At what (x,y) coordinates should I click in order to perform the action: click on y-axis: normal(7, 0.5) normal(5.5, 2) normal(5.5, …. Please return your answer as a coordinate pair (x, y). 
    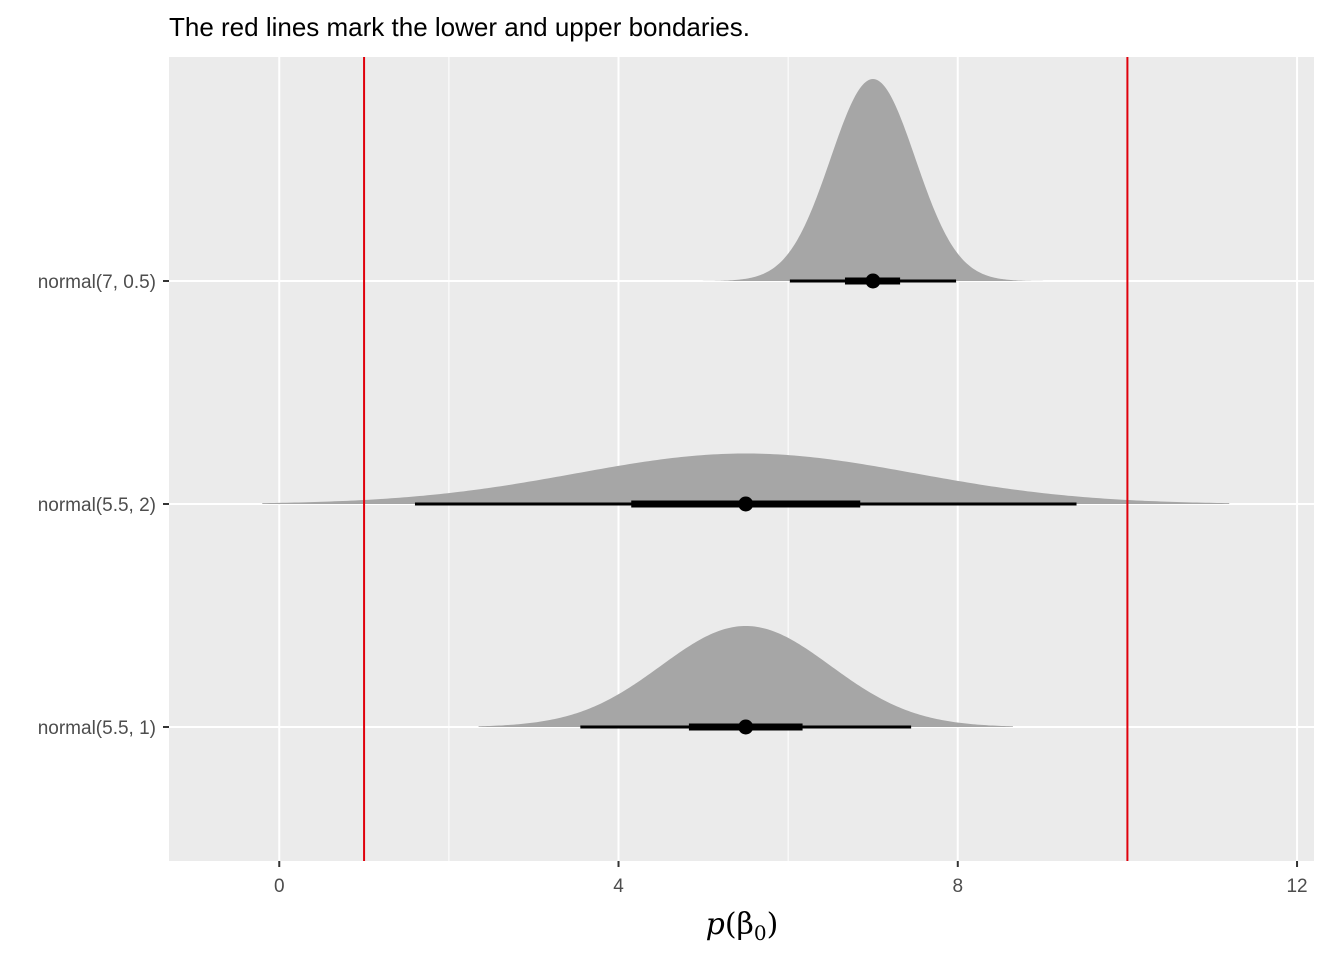
    Looking at the image, I should click on (103, 505).